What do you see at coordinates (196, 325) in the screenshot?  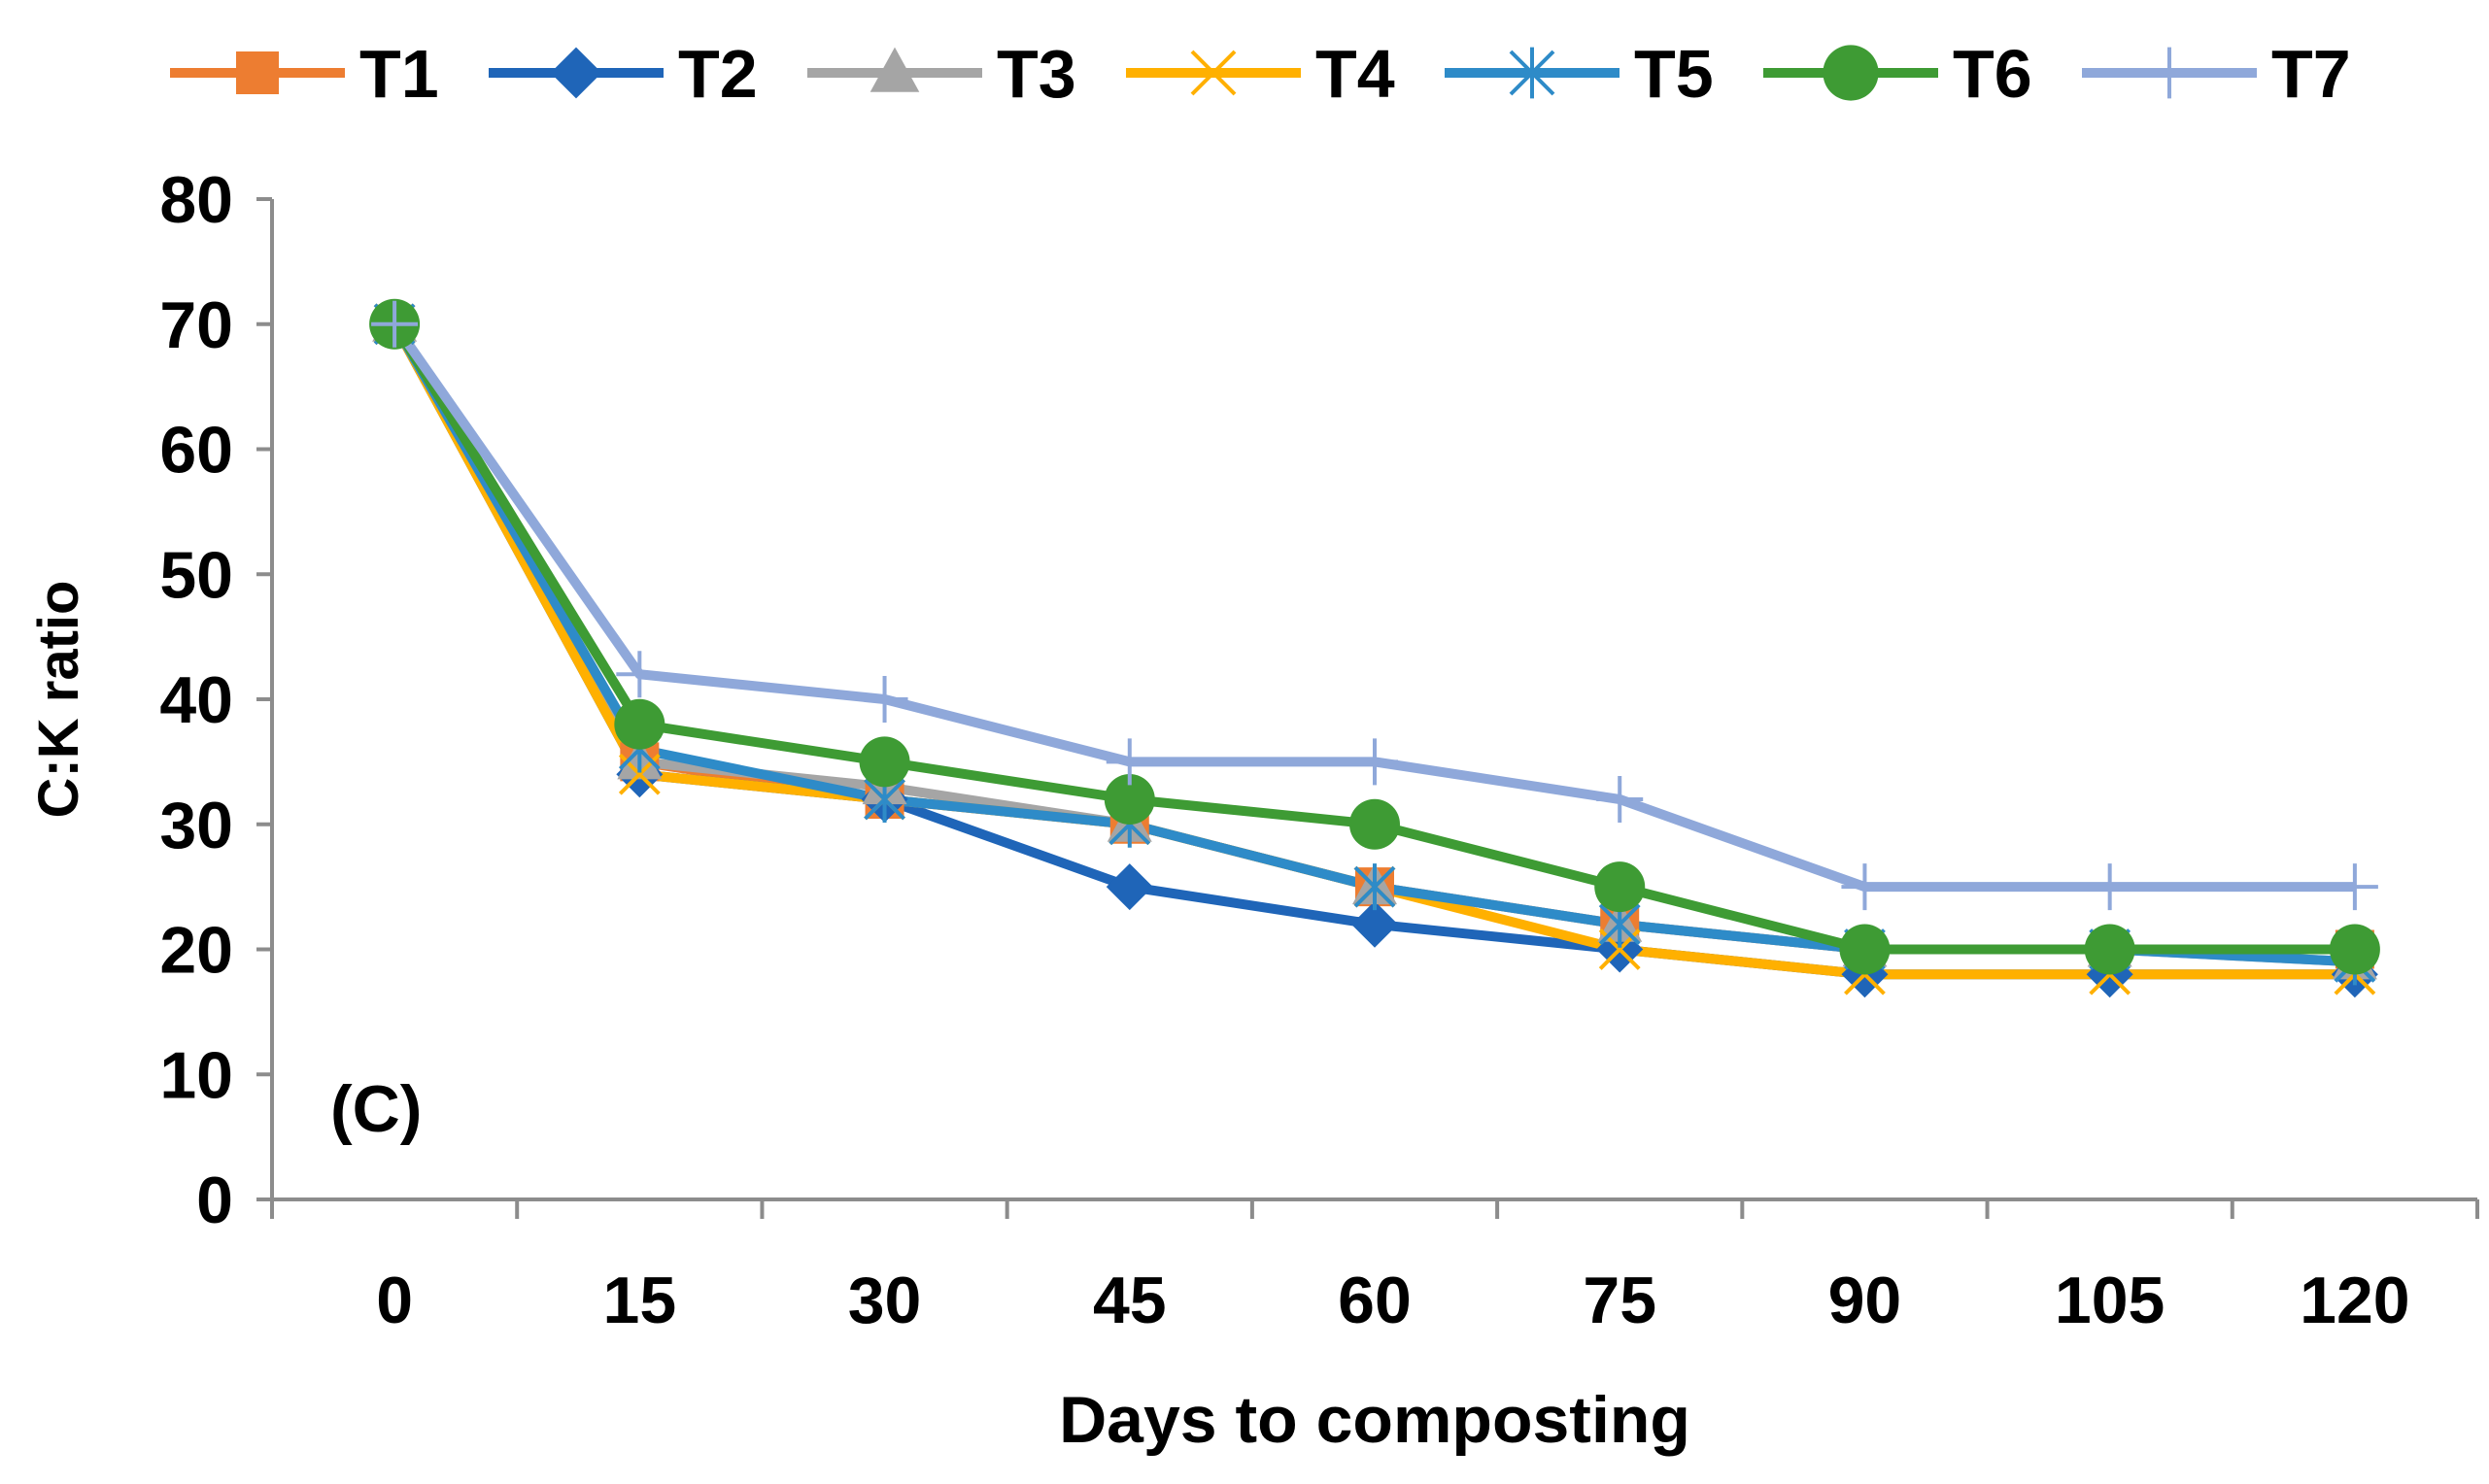 I see `y-tick-label: 70` at bounding box center [196, 325].